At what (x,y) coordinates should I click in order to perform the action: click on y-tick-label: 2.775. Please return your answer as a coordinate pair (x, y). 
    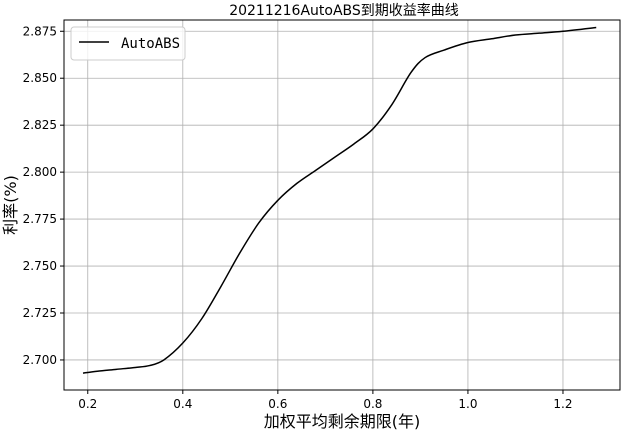
    Looking at the image, I should click on (40, 219).